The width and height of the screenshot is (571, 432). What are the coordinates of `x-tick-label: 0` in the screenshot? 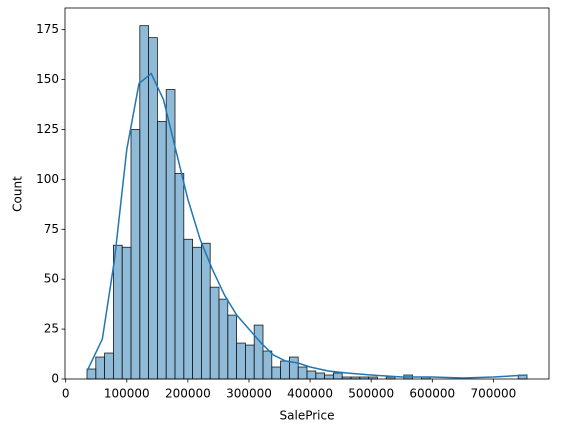 It's located at (66, 394).